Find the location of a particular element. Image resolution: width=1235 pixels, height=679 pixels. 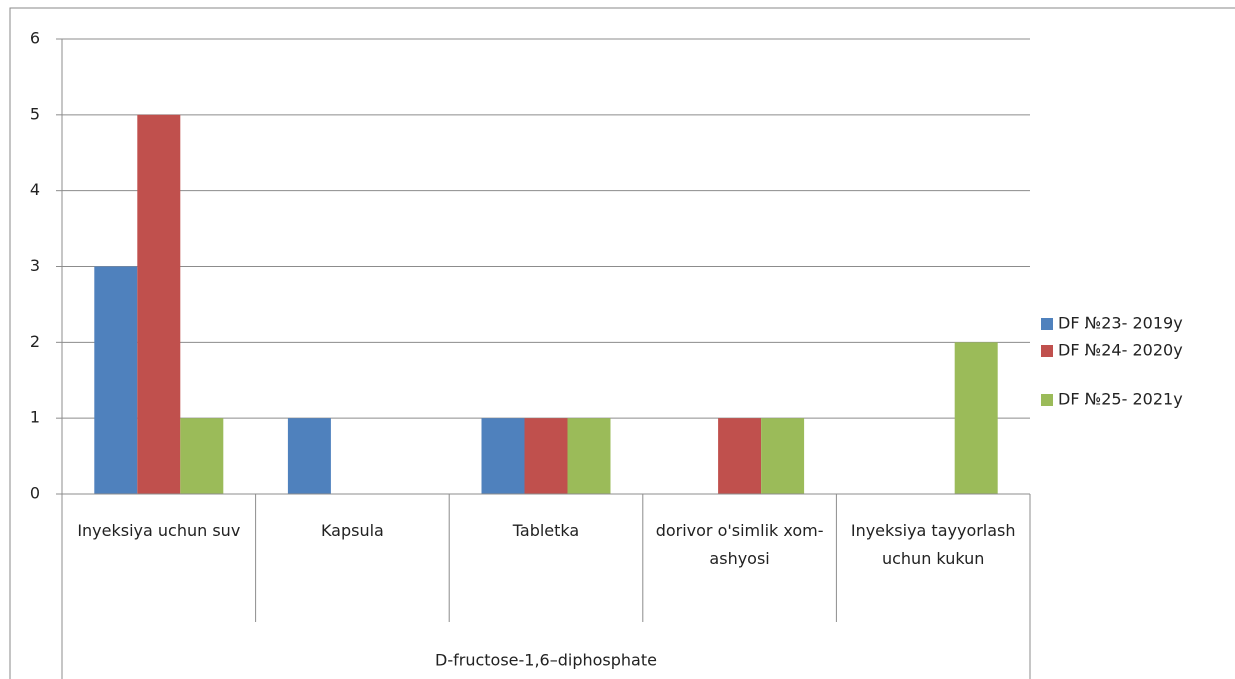

y-tick-label: 6 is located at coordinates (35, 38).